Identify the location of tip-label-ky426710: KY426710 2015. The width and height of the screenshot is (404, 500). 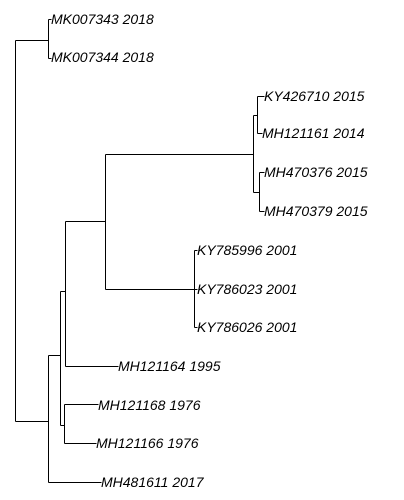
(314, 96).